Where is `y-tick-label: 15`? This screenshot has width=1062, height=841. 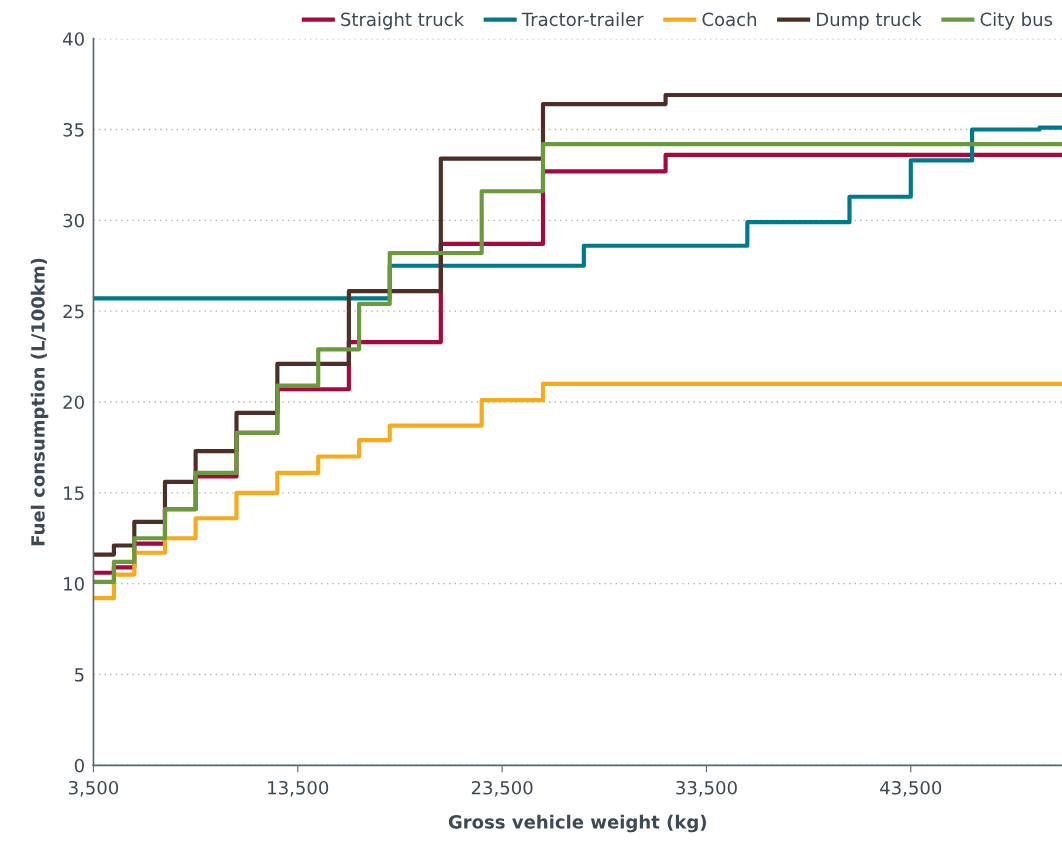 y-tick-label: 15 is located at coordinates (74, 493).